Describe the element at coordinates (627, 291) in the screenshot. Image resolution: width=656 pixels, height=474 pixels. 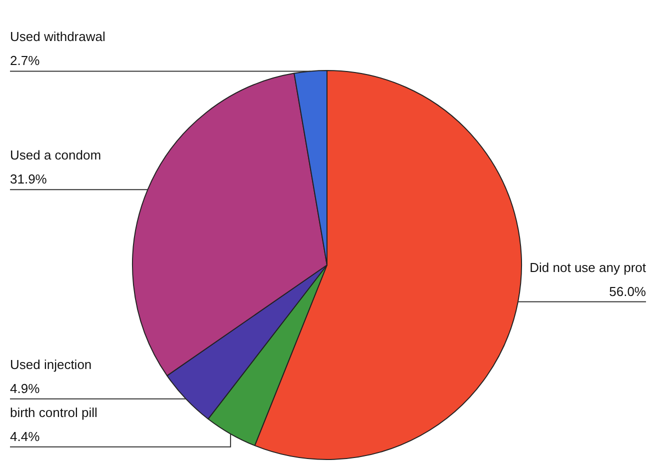
I see `data-label: 56.0%` at that location.